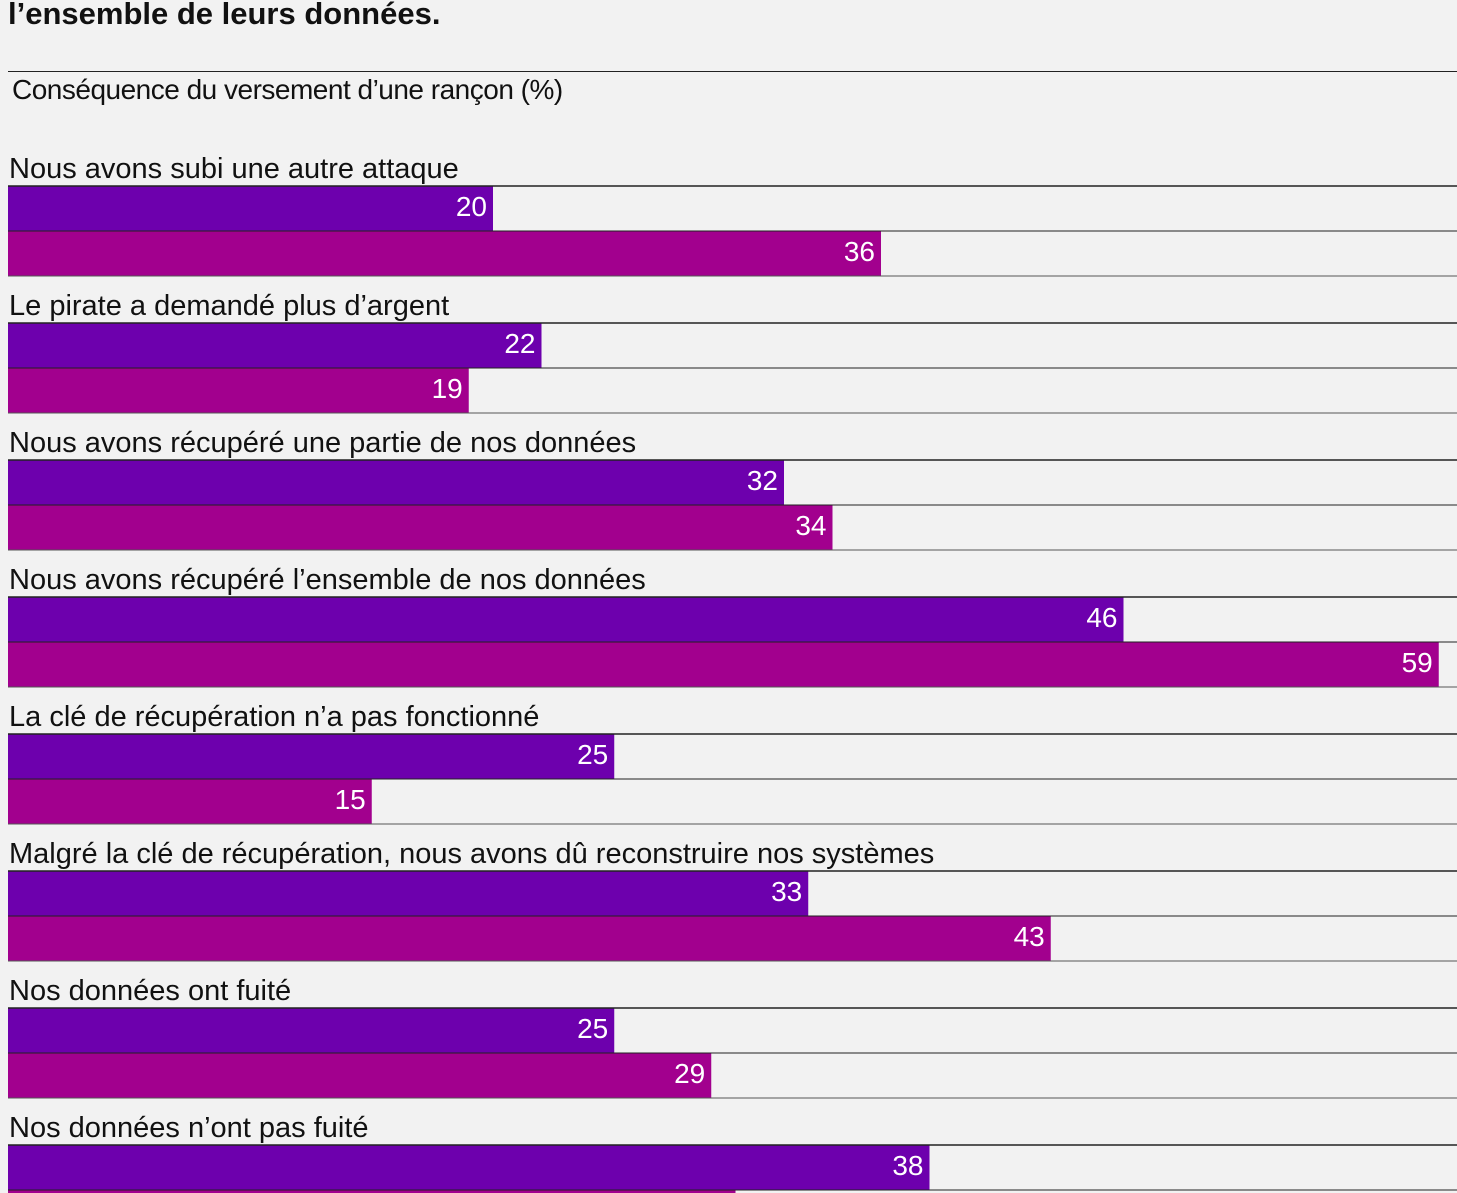  Describe the element at coordinates (689, 1073) in the screenshot. I see `value-label: 29` at that location.